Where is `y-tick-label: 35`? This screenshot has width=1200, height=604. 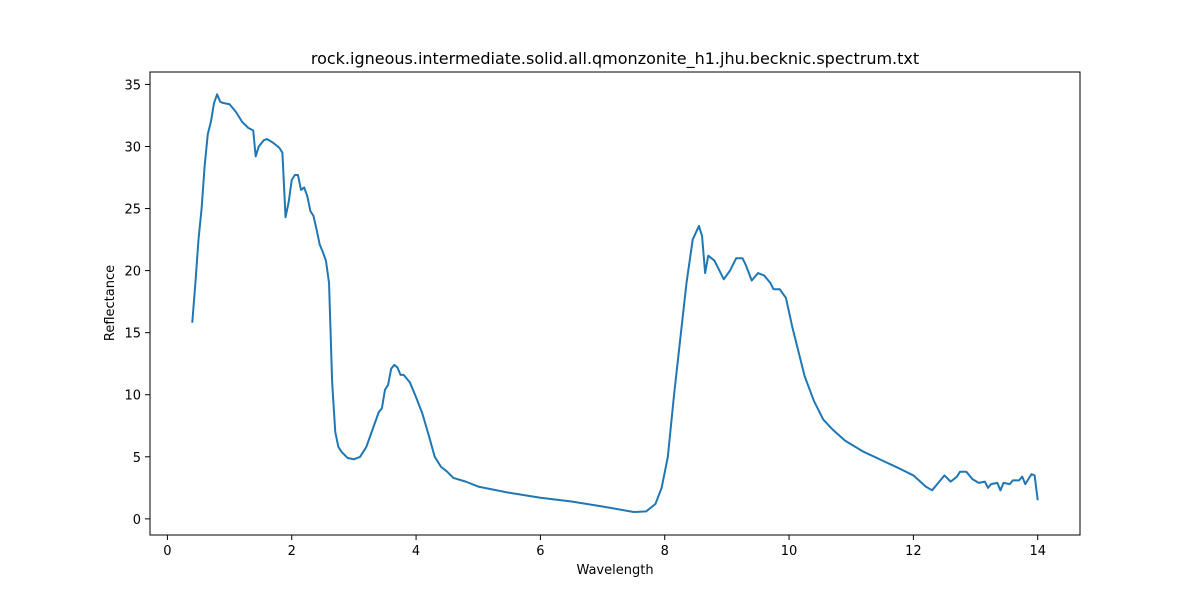 y-tick-label: 35 is located at coordinates (132, 85).